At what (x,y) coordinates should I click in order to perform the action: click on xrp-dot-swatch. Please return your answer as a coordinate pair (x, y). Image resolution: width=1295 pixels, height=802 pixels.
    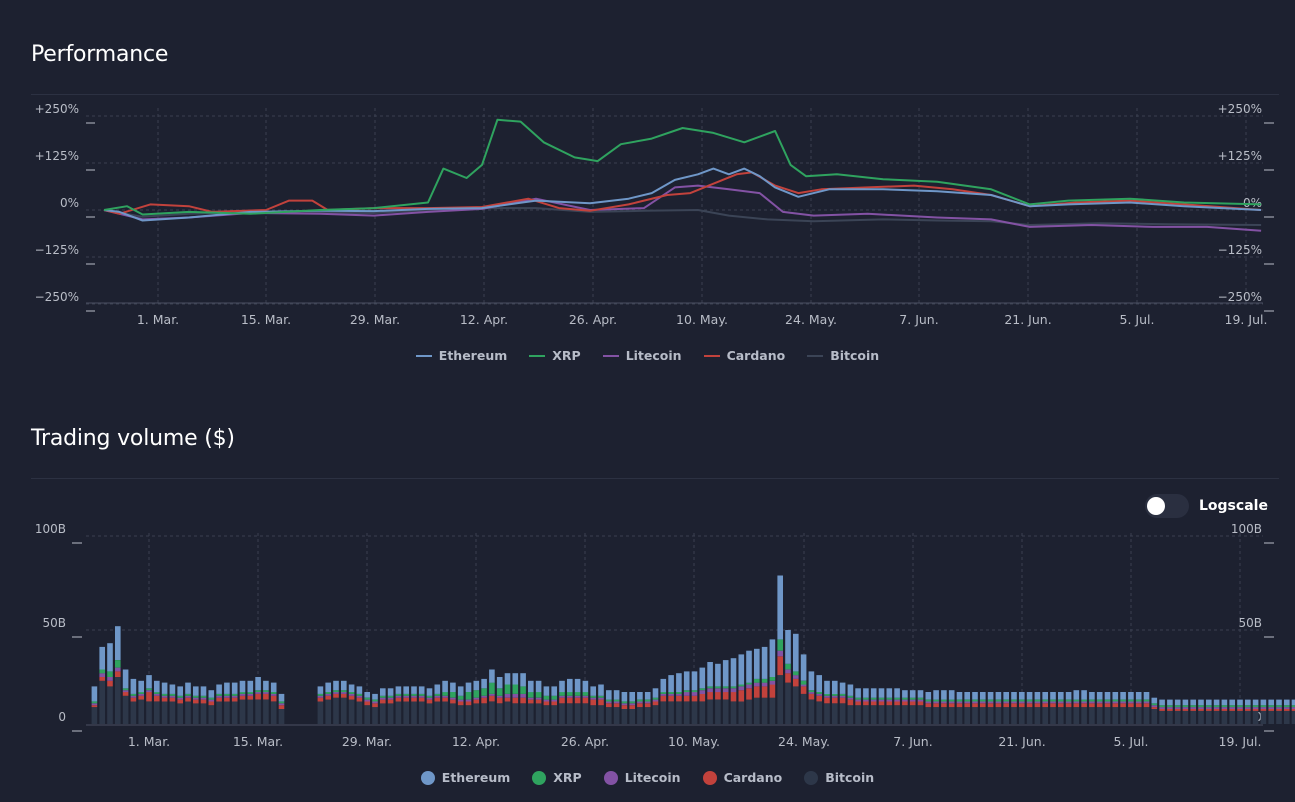
    Looking at the image, I should click on (539, 777).